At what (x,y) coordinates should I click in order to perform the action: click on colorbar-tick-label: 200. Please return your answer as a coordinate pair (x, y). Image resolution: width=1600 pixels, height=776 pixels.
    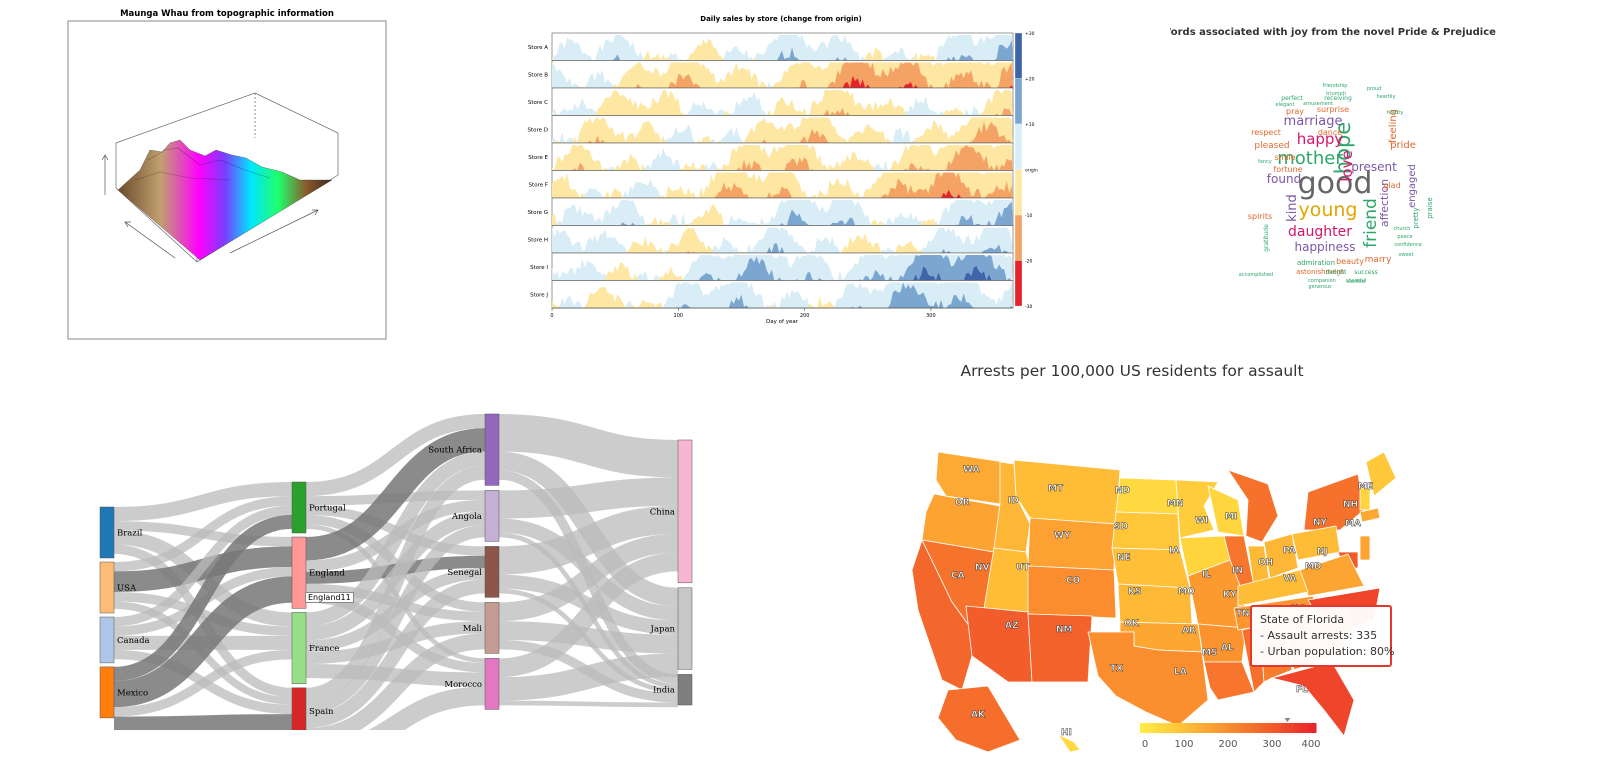
    Looking at the image, I should click on (1227, 744).